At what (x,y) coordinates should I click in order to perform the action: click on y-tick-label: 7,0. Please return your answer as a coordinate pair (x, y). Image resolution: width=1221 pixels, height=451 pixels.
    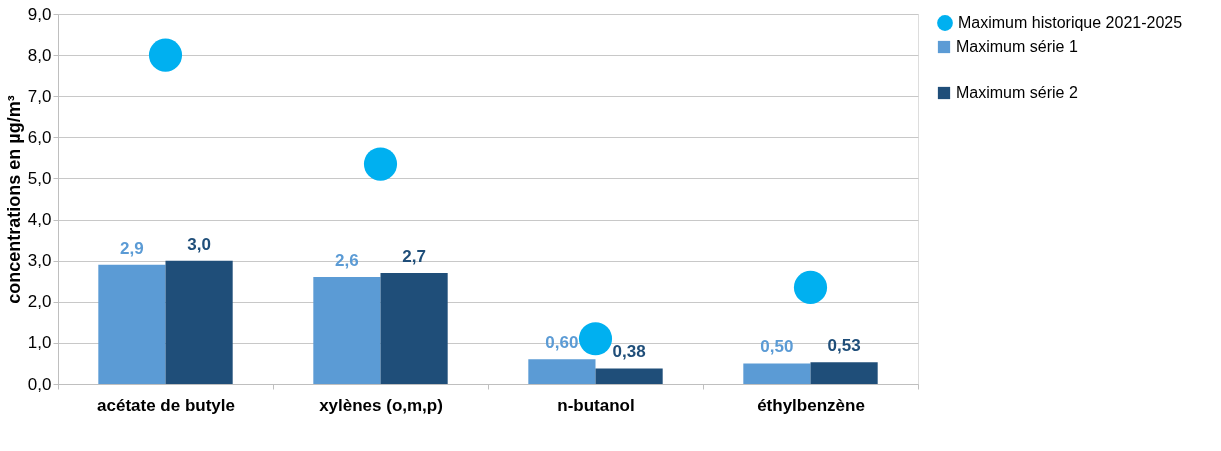
    Looking at the image, I should click on (39, 96).